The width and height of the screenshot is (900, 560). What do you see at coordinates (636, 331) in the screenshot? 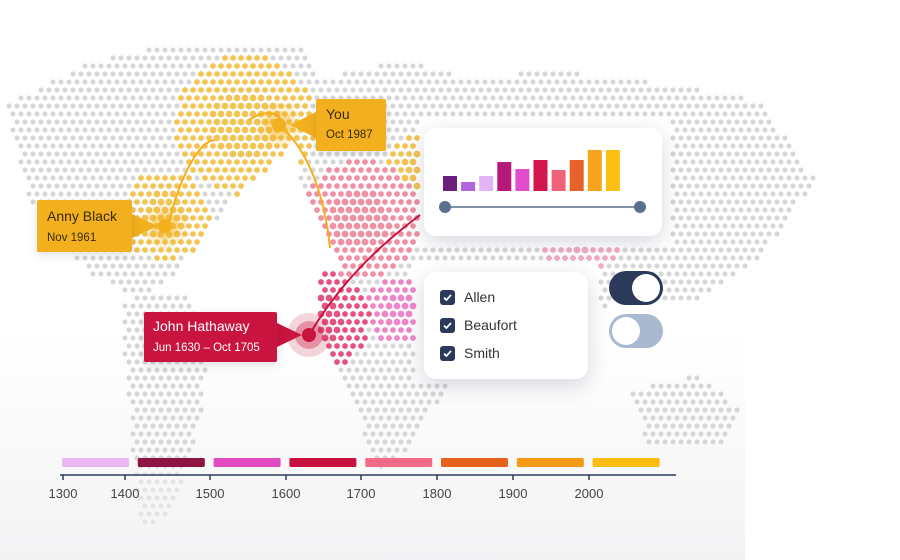
I see `toggle-switch-off` at bounding box center [636, 331].